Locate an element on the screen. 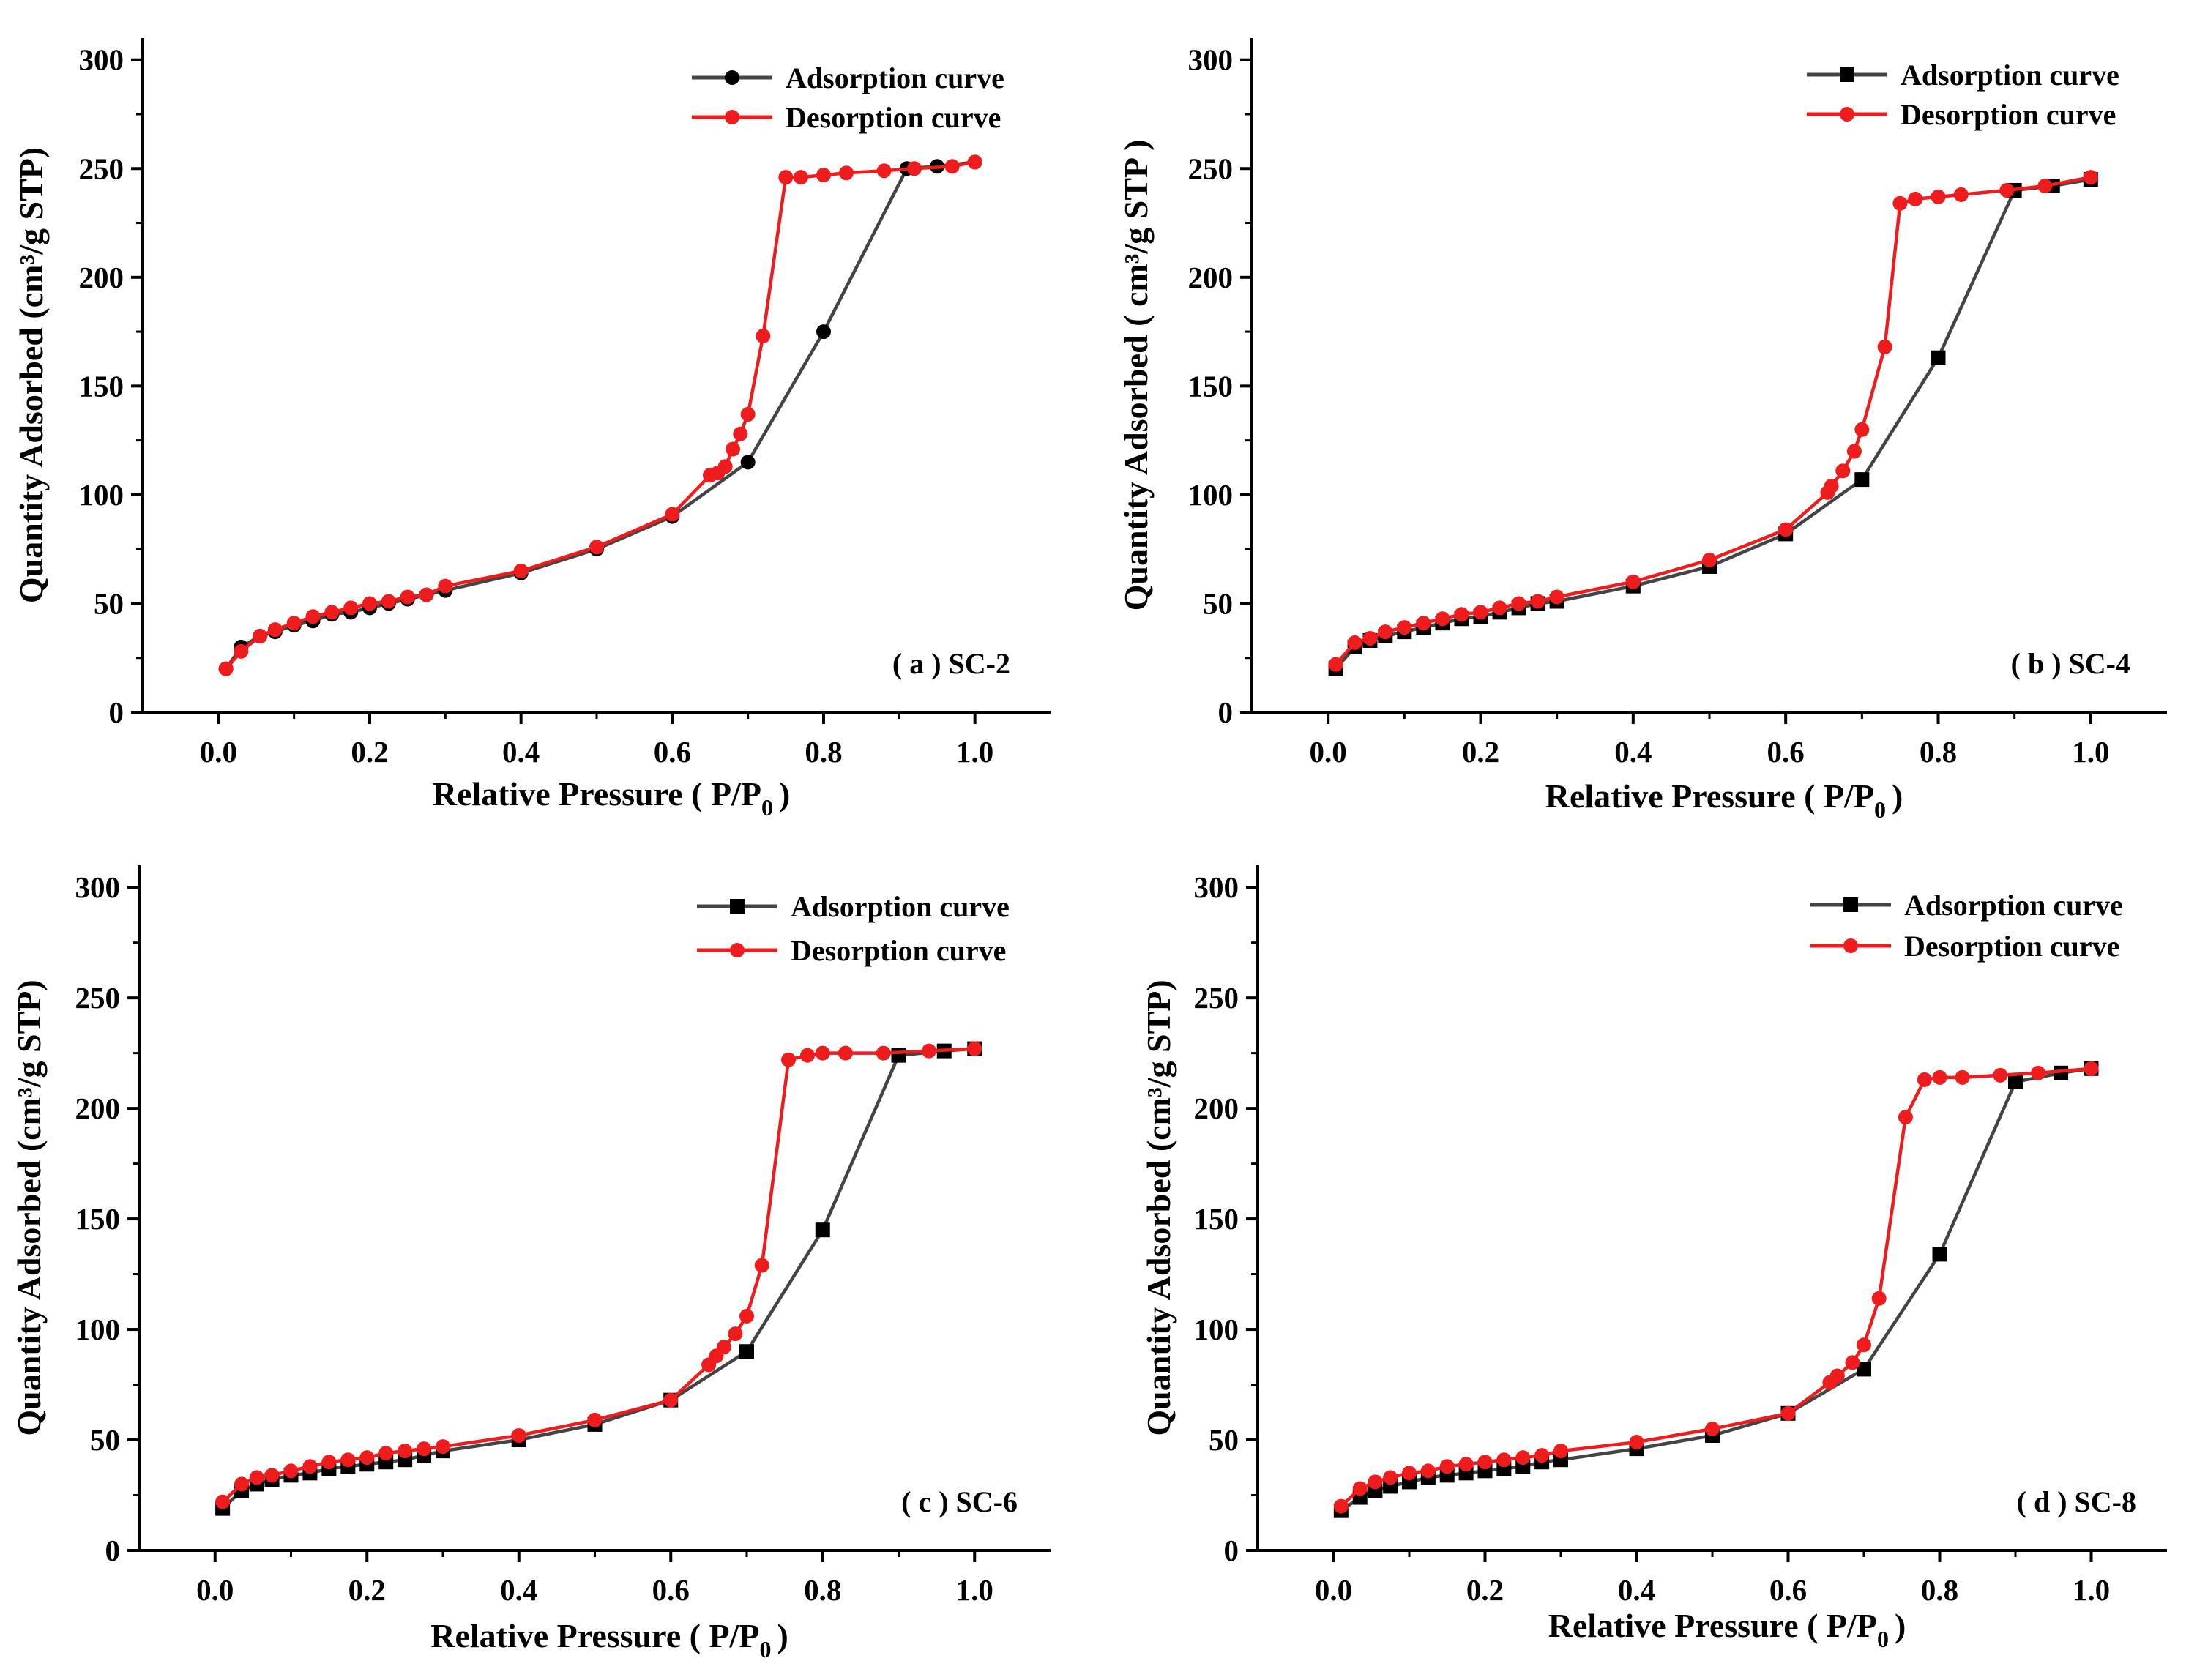 Image resolution: width=2197 pixels, height=1680 pixels. panel-label: ( d ) SC-8 is located at coordinates (2076, 1501).